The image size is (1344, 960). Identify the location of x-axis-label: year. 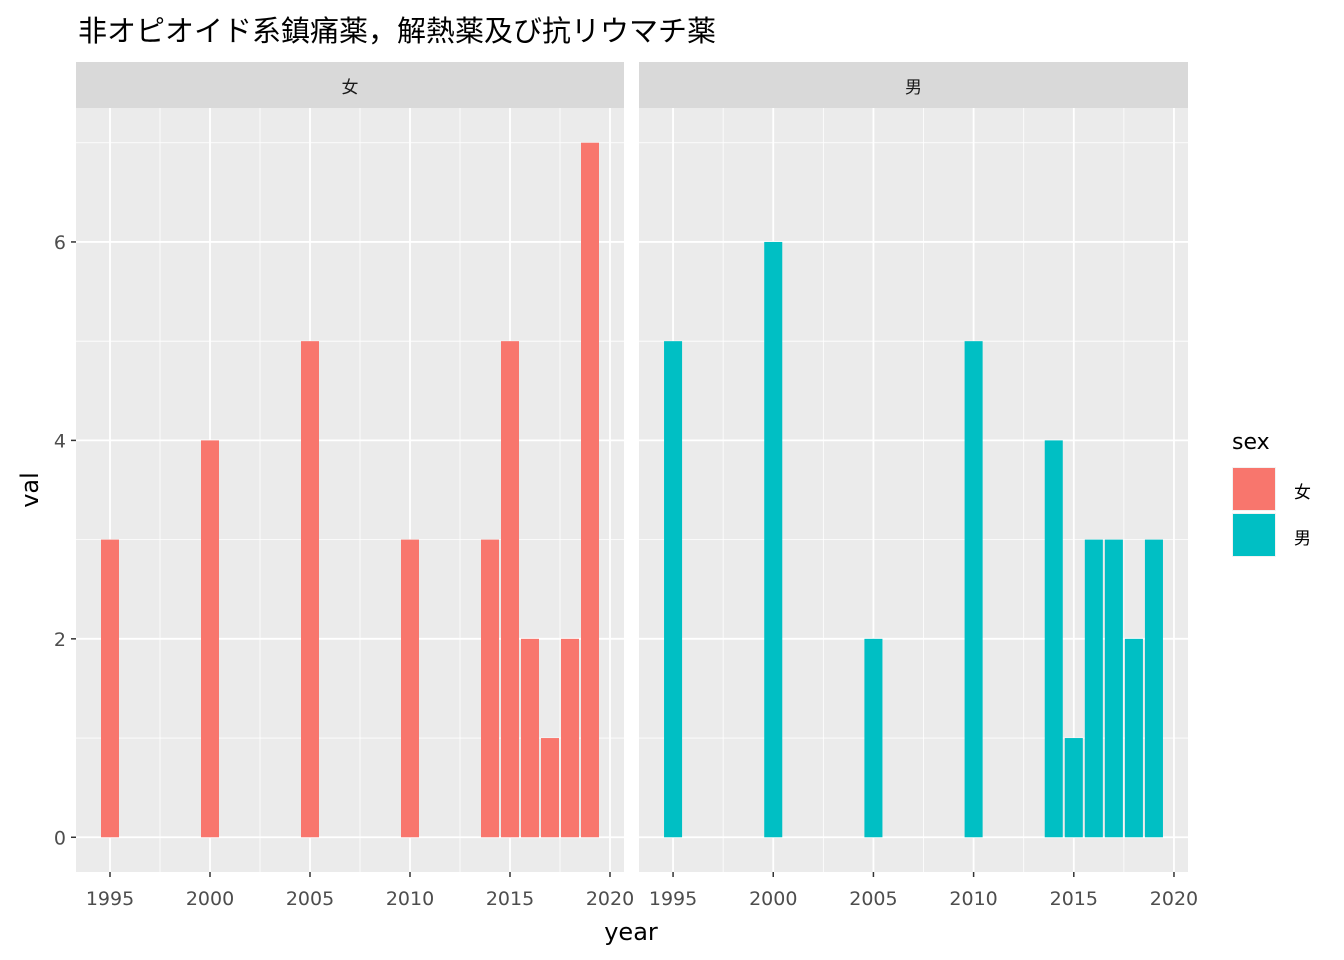
(631, 932).